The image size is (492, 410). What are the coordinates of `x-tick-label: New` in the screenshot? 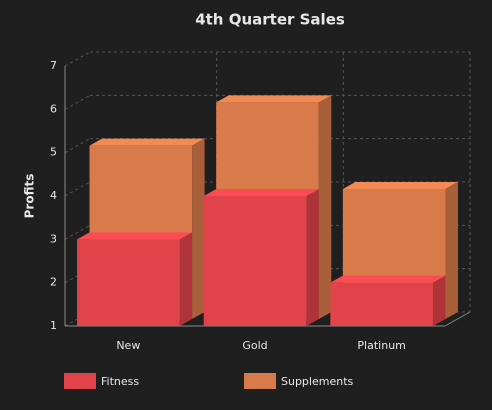 It's located at (128, 345).